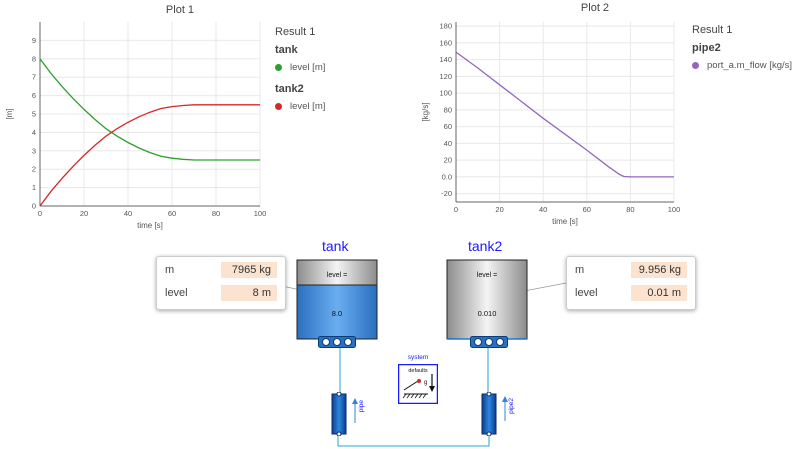 The height and width of the screenshot is (449, 799). Describe the element at coordinates (361, 406) in the screenshot. I see `pipe-label: pipe` at that location.